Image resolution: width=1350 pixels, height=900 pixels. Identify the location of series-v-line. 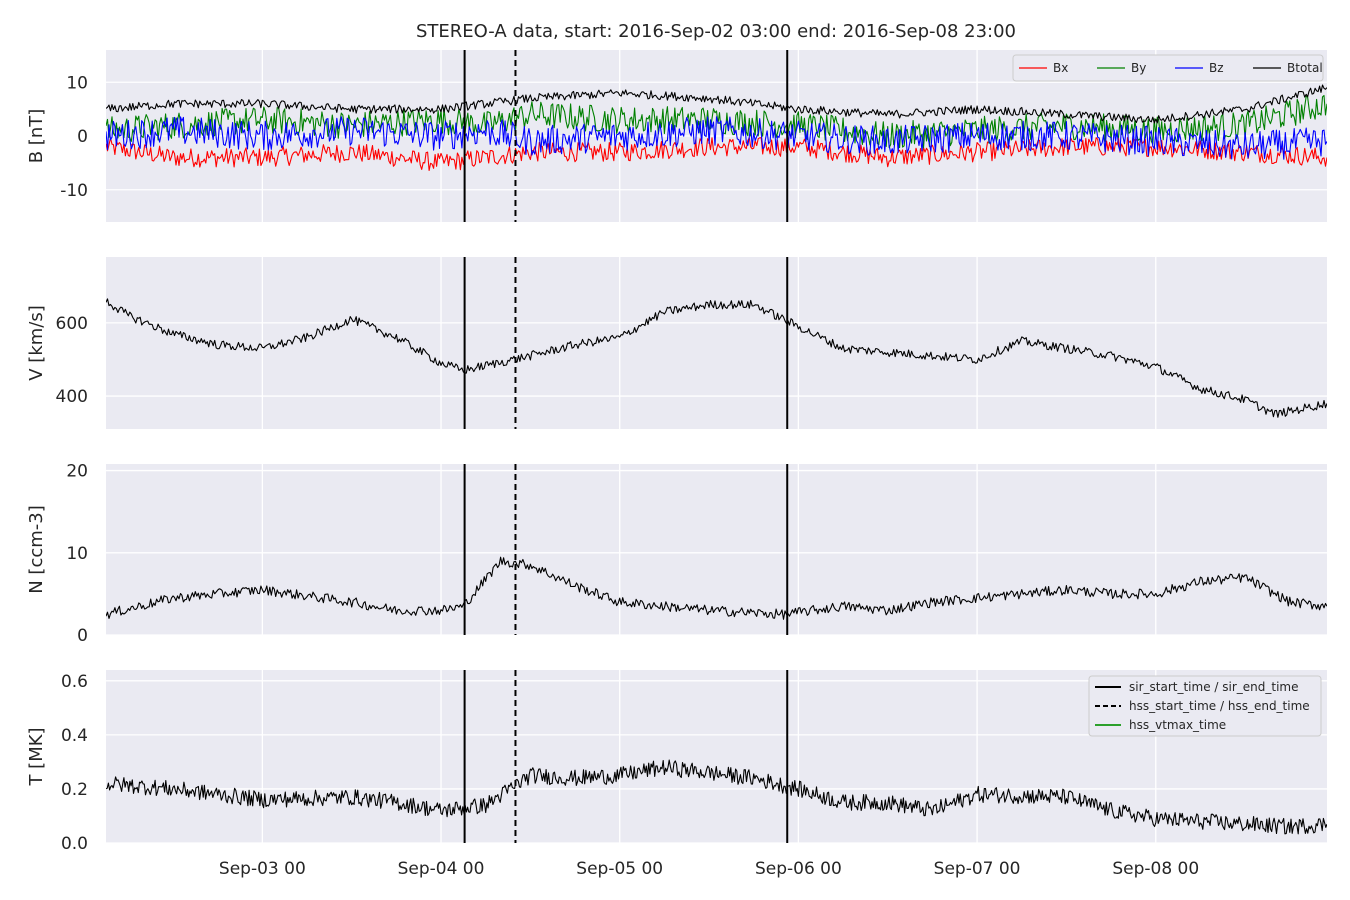
(716, 358).